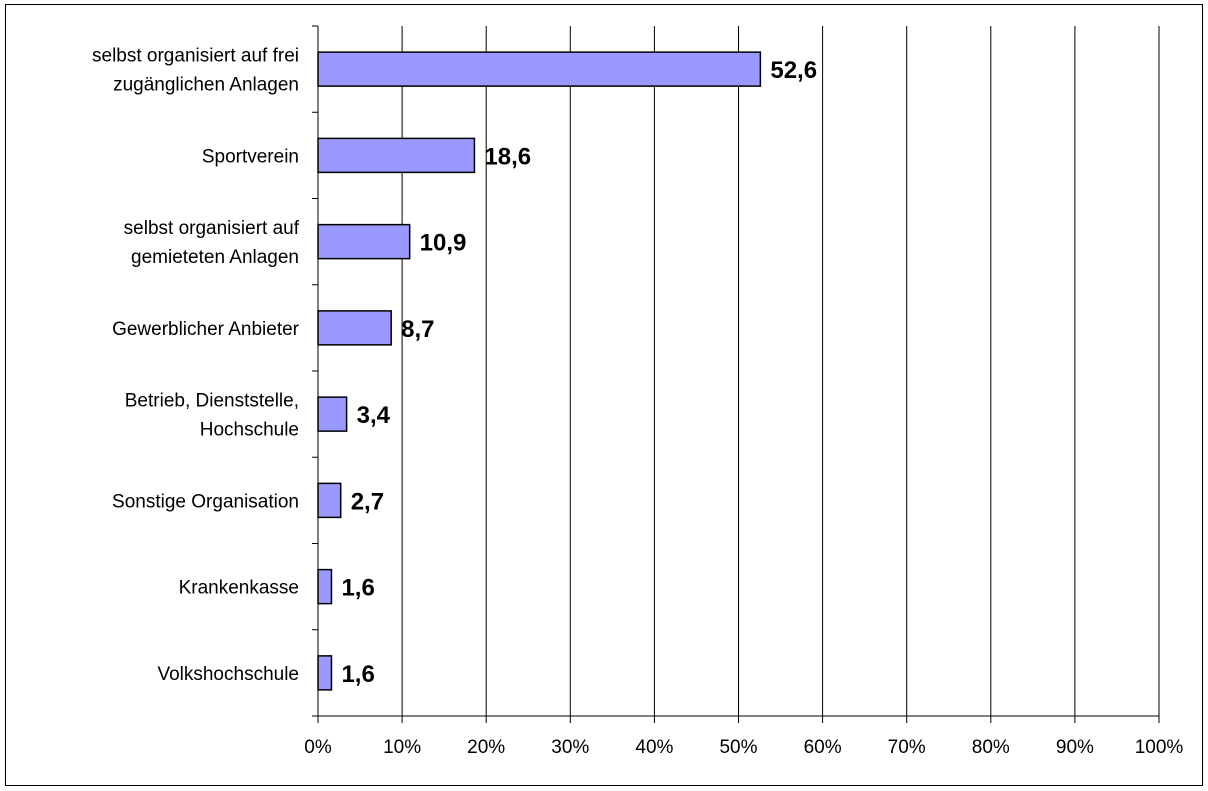 This screenshot has width=1208, height=791. I want to click on category-label: Sonstige Organisation, so click(205, 501).